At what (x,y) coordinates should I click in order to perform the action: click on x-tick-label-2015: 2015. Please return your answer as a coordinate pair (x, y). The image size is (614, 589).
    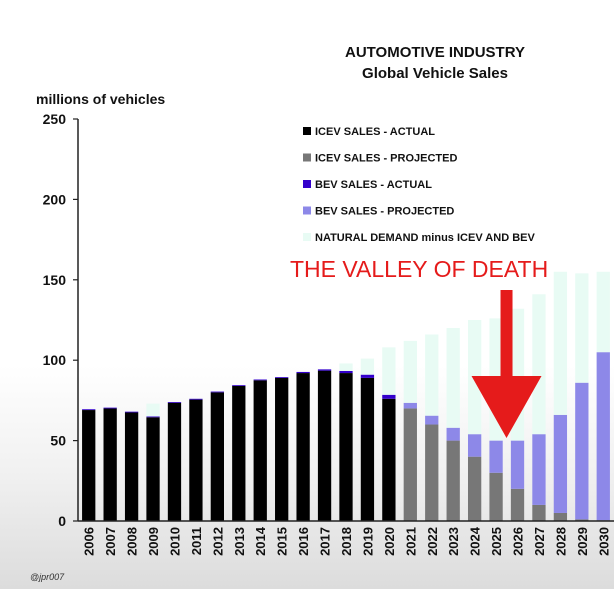
    Looking at the image, I should click on (282, 541).